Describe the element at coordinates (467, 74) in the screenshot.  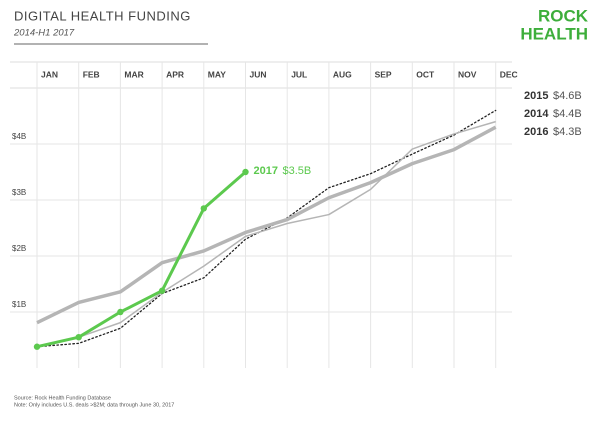
I see `x-tick-label: NOV` at that location.